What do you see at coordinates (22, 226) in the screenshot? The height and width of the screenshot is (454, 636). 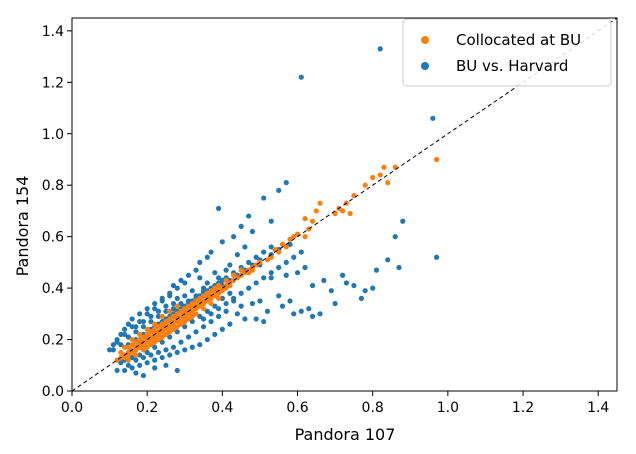 I see `y-axis-label: Pandora 154` at bounding box center [22, 226].